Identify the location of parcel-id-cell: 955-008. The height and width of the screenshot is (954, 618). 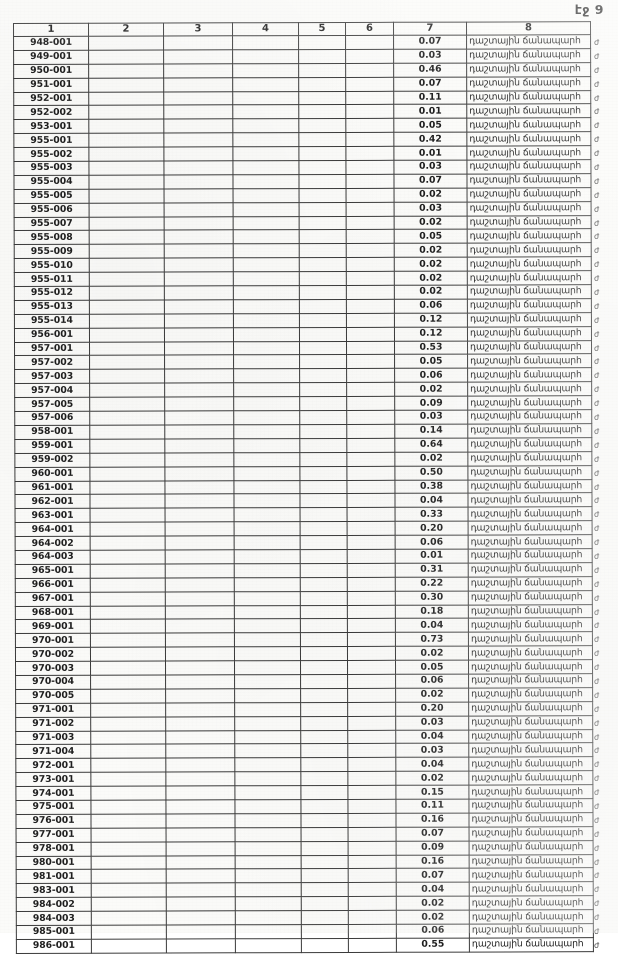
(52, 237).